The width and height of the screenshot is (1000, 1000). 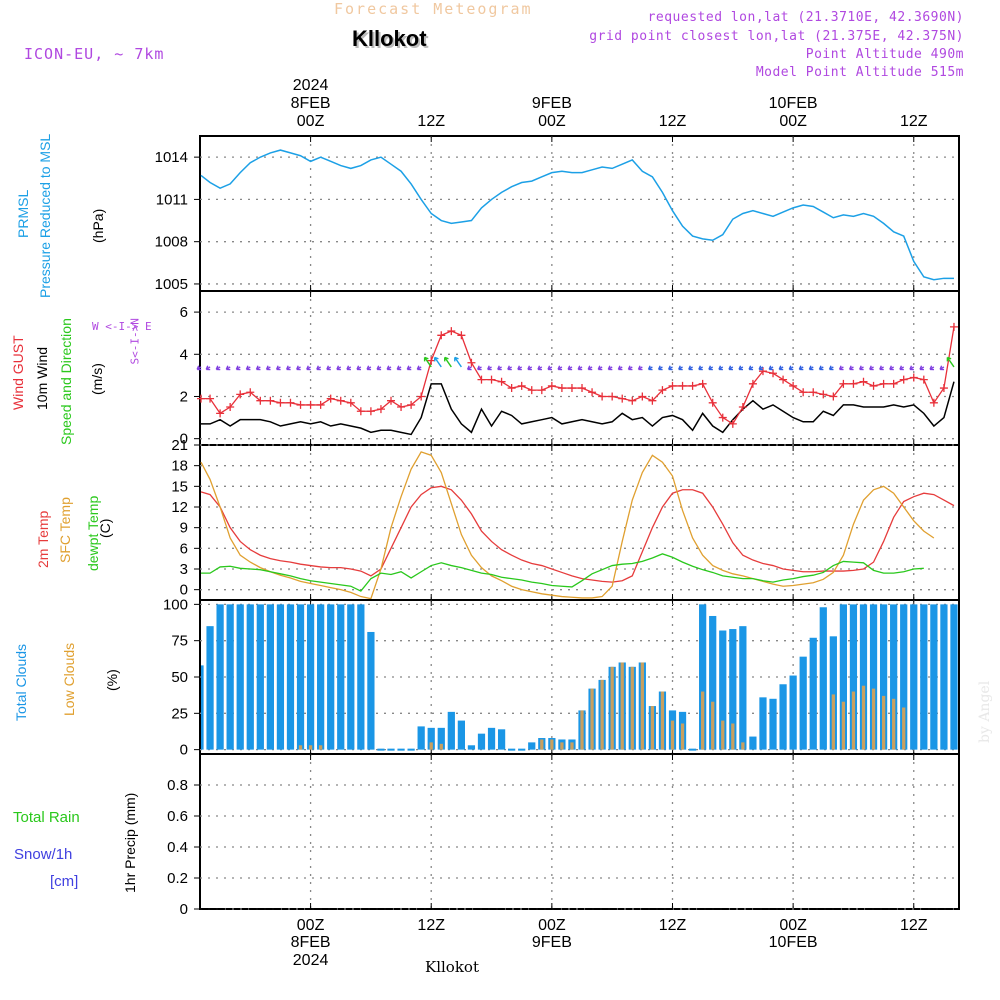 What do you see at coordinates (562, 572) in the screenshot?
I see `dewpt-line` at bounding box center [562, 572].